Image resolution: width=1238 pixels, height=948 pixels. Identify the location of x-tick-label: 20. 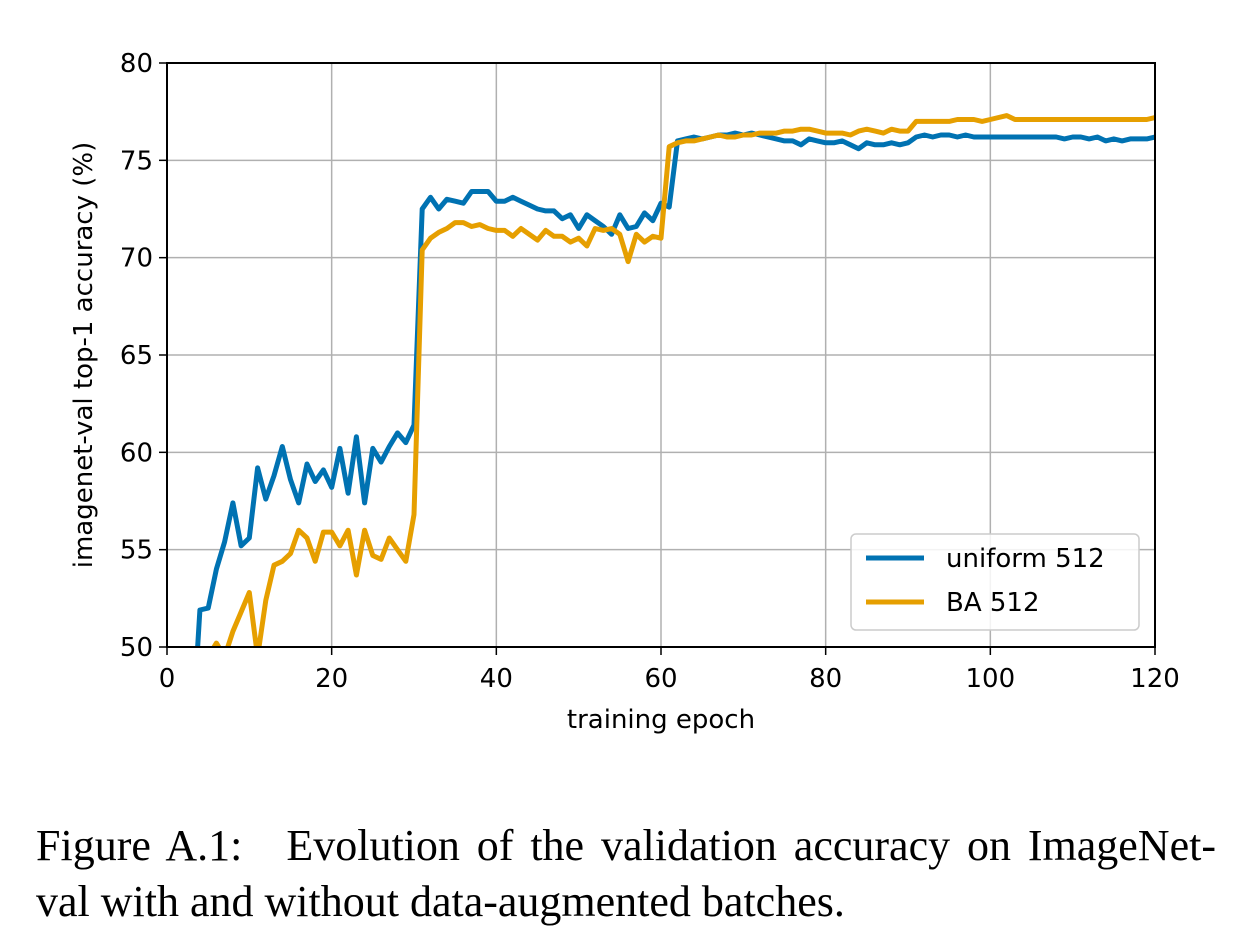
(331, 679).